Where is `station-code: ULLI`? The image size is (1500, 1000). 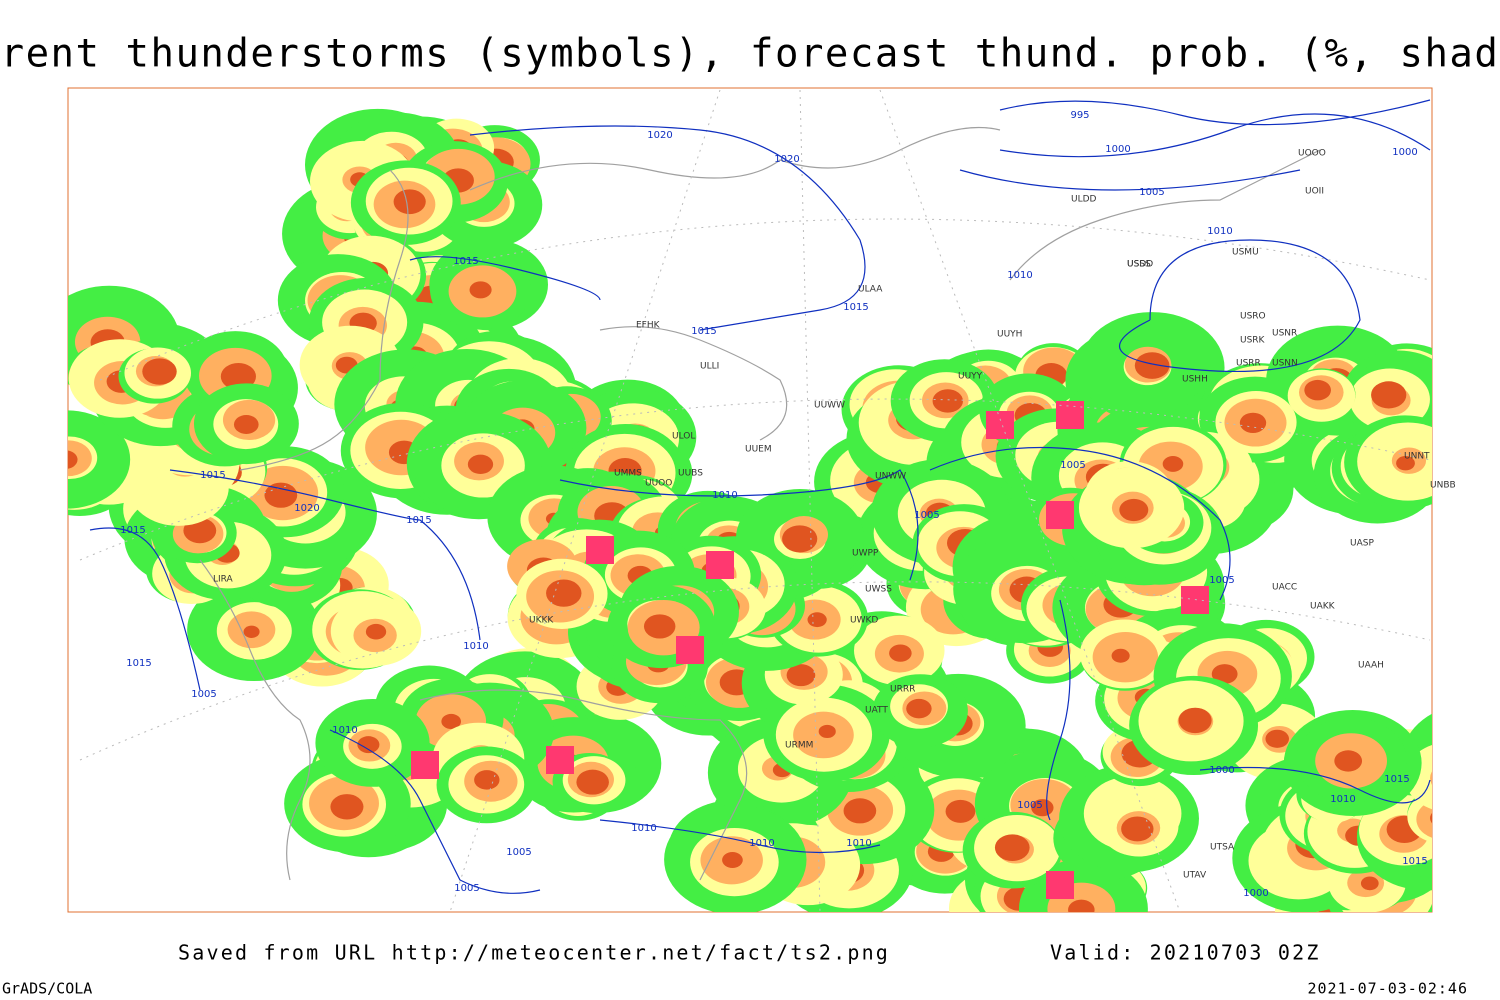
station-code: ULLI is located at coordinates (709, 367).